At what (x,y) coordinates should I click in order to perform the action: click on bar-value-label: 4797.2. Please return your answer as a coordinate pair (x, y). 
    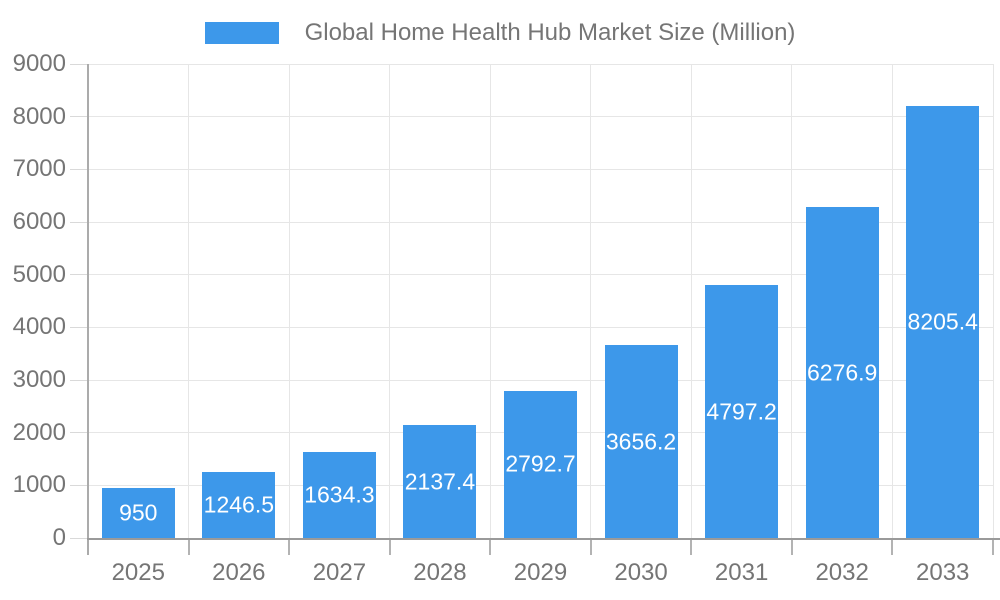
    Looking at the image, I should click on (741, 411).